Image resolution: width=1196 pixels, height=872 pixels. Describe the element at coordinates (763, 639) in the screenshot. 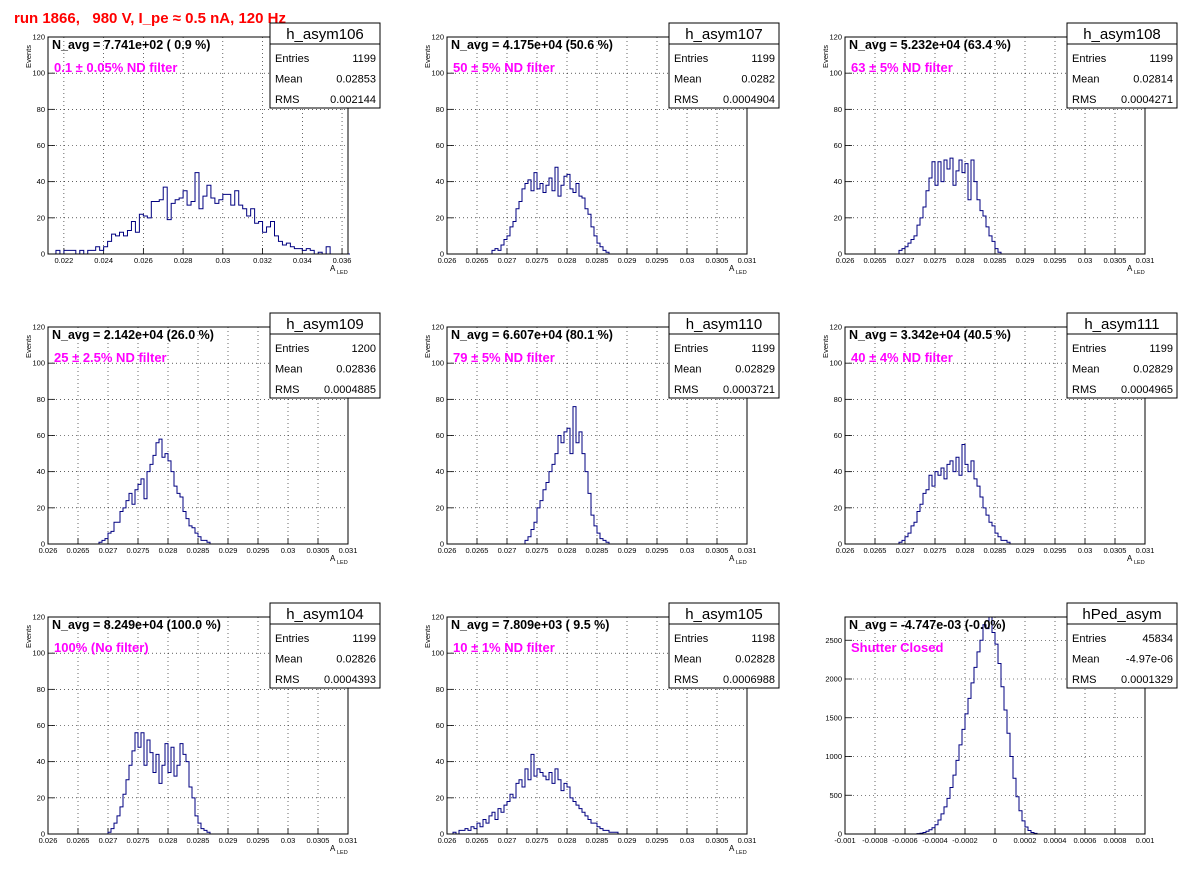

I see `stat-value: 1198` at that location.